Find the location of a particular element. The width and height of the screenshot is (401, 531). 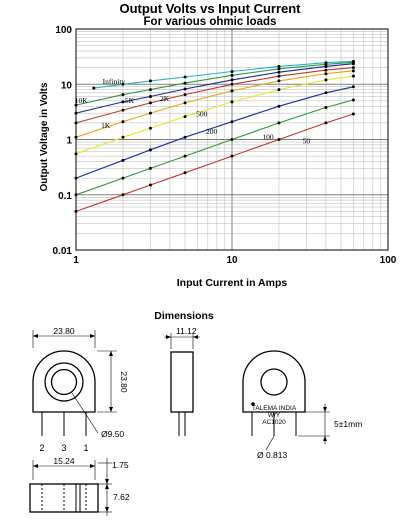

side-view is located at coordinates (182, 384).